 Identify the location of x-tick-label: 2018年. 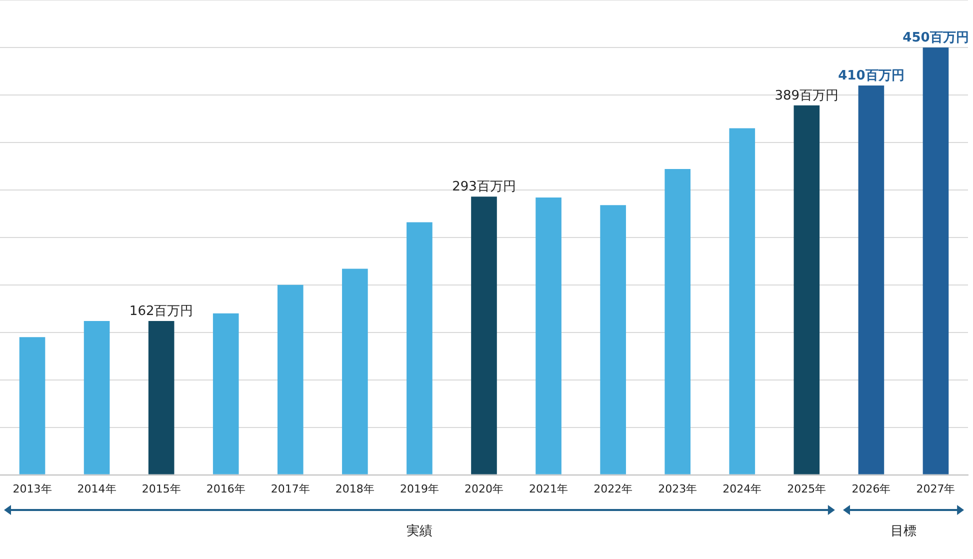
(354, 489).